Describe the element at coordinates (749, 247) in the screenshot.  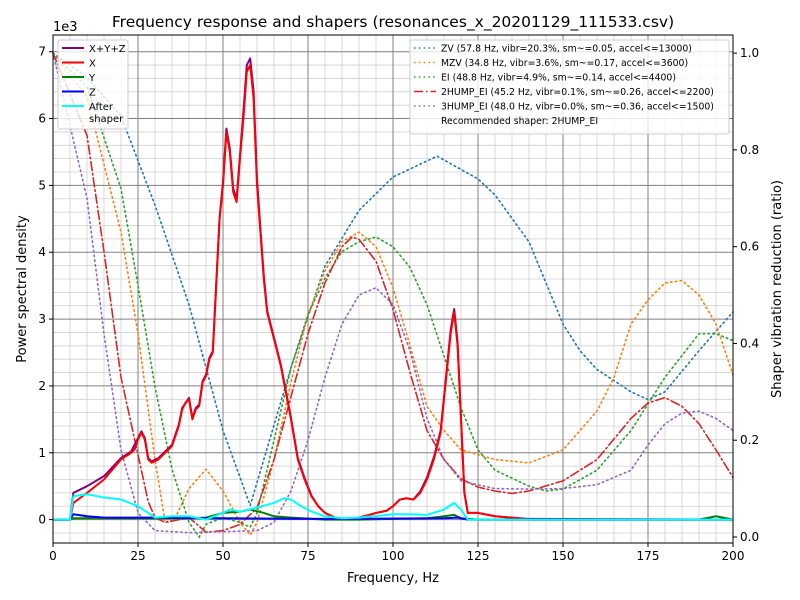
I see `y-right-tick-label: 0.6` at that location.